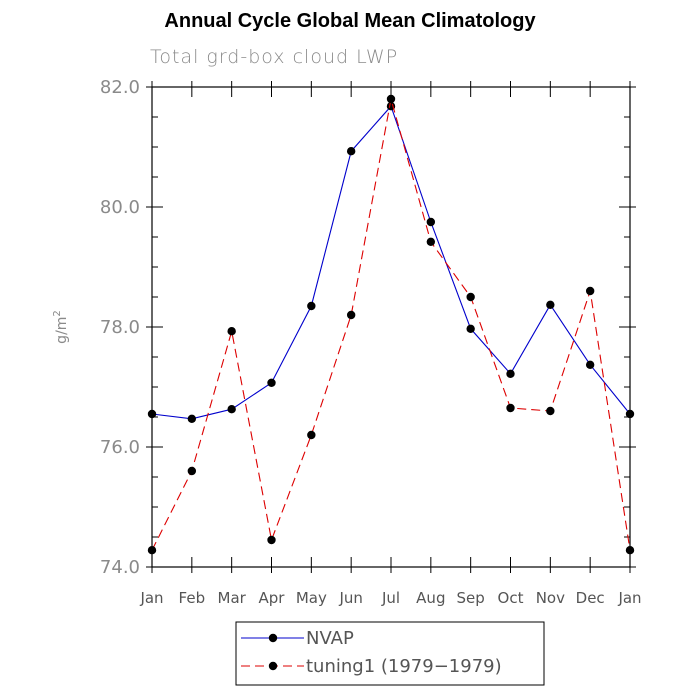  I want to click on y-tick-label: 78.0, so click(120, 327).